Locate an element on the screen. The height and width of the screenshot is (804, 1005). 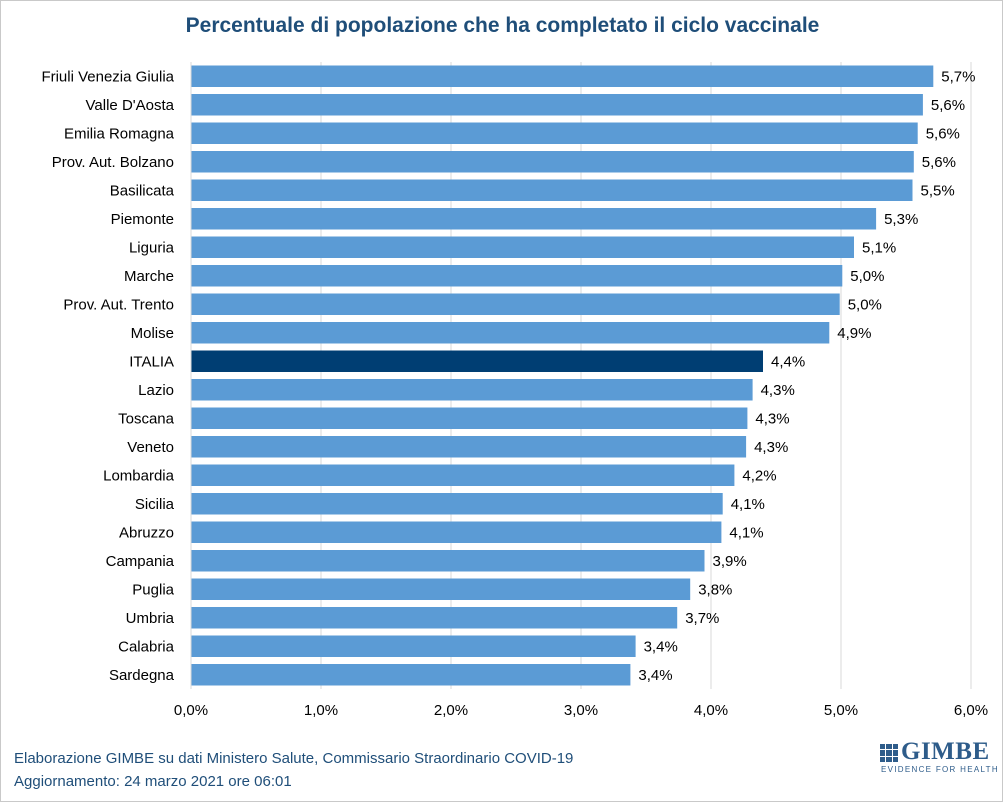
value-label-2: 5,6% is located at coordinates (943, 133).